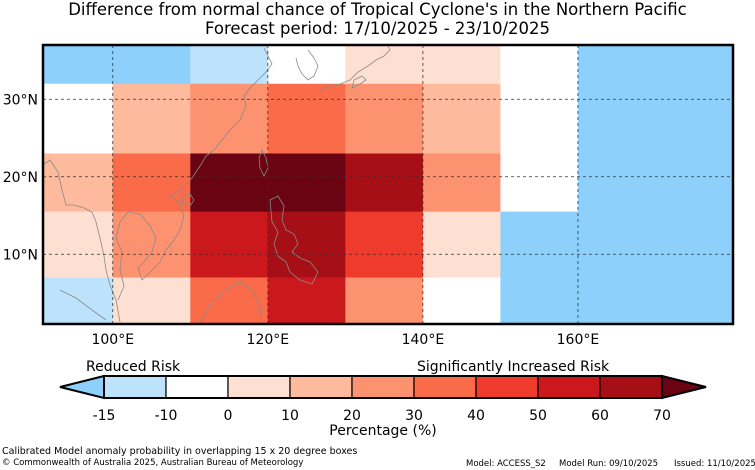 This screenshot has height=470, width=755. Describe the element at coordinates (609, 464) in the screenshot. I see `footer-model-run: Model Run: 09/10/2025` at that location.